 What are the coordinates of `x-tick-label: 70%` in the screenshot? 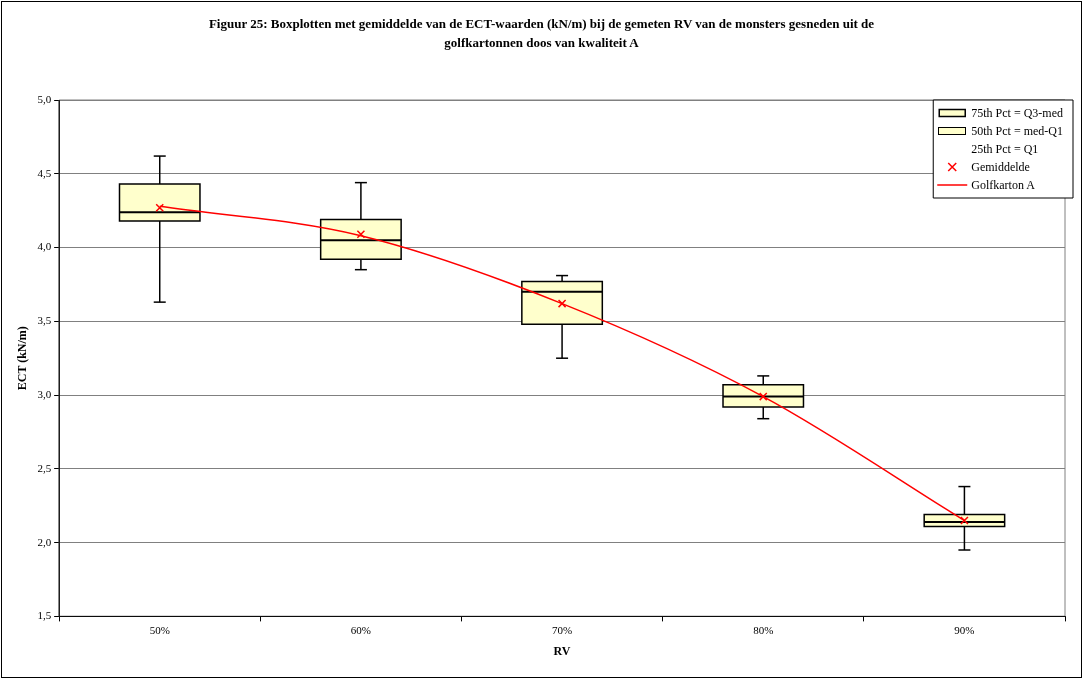 It's located at (562, 629).